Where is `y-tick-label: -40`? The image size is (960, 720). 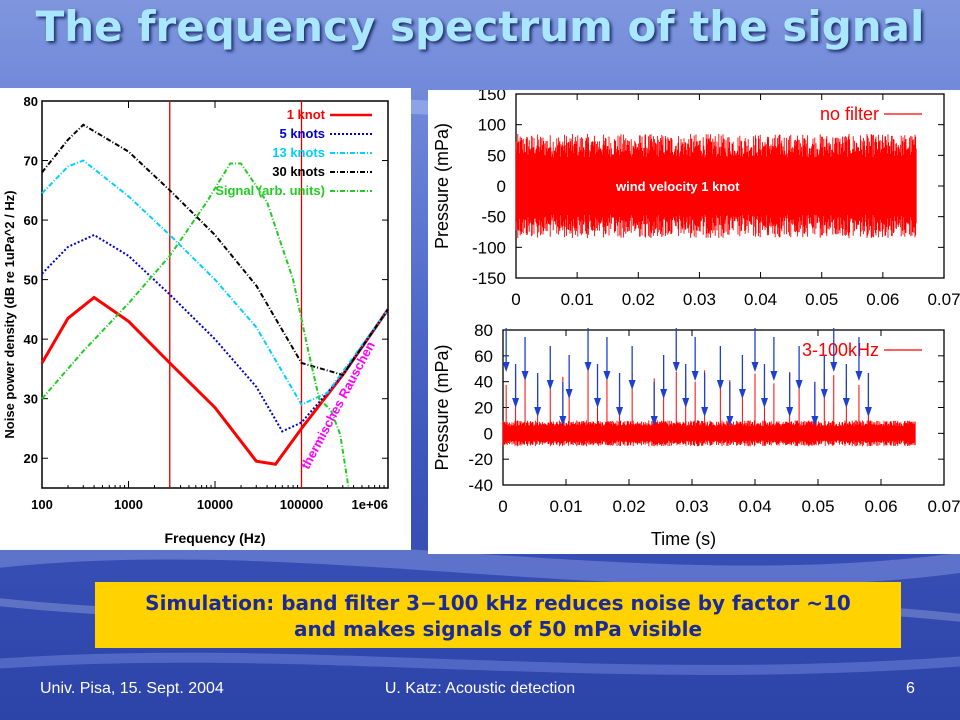
y-tick-label: -40 is located at coordinates (480, 485).